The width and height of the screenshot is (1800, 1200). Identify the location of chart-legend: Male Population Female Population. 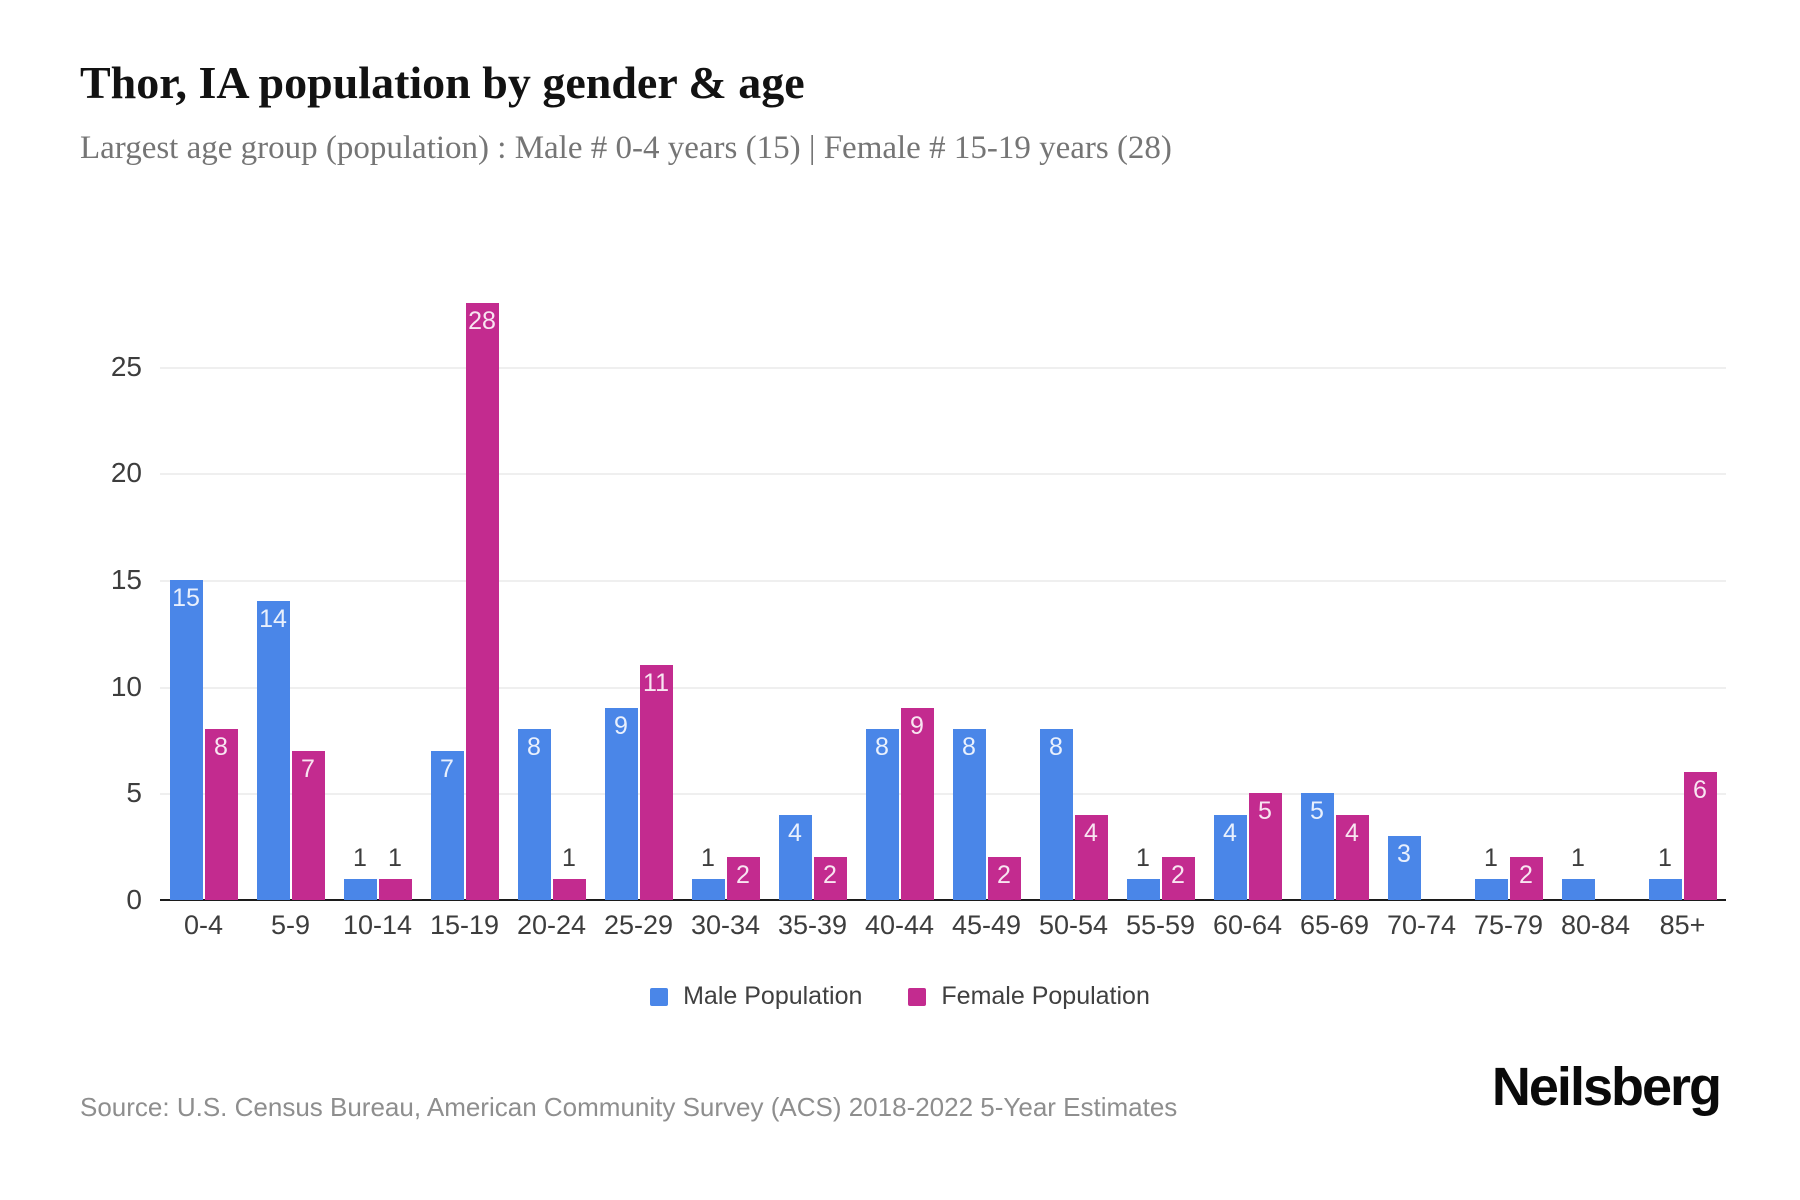
(900, 996).